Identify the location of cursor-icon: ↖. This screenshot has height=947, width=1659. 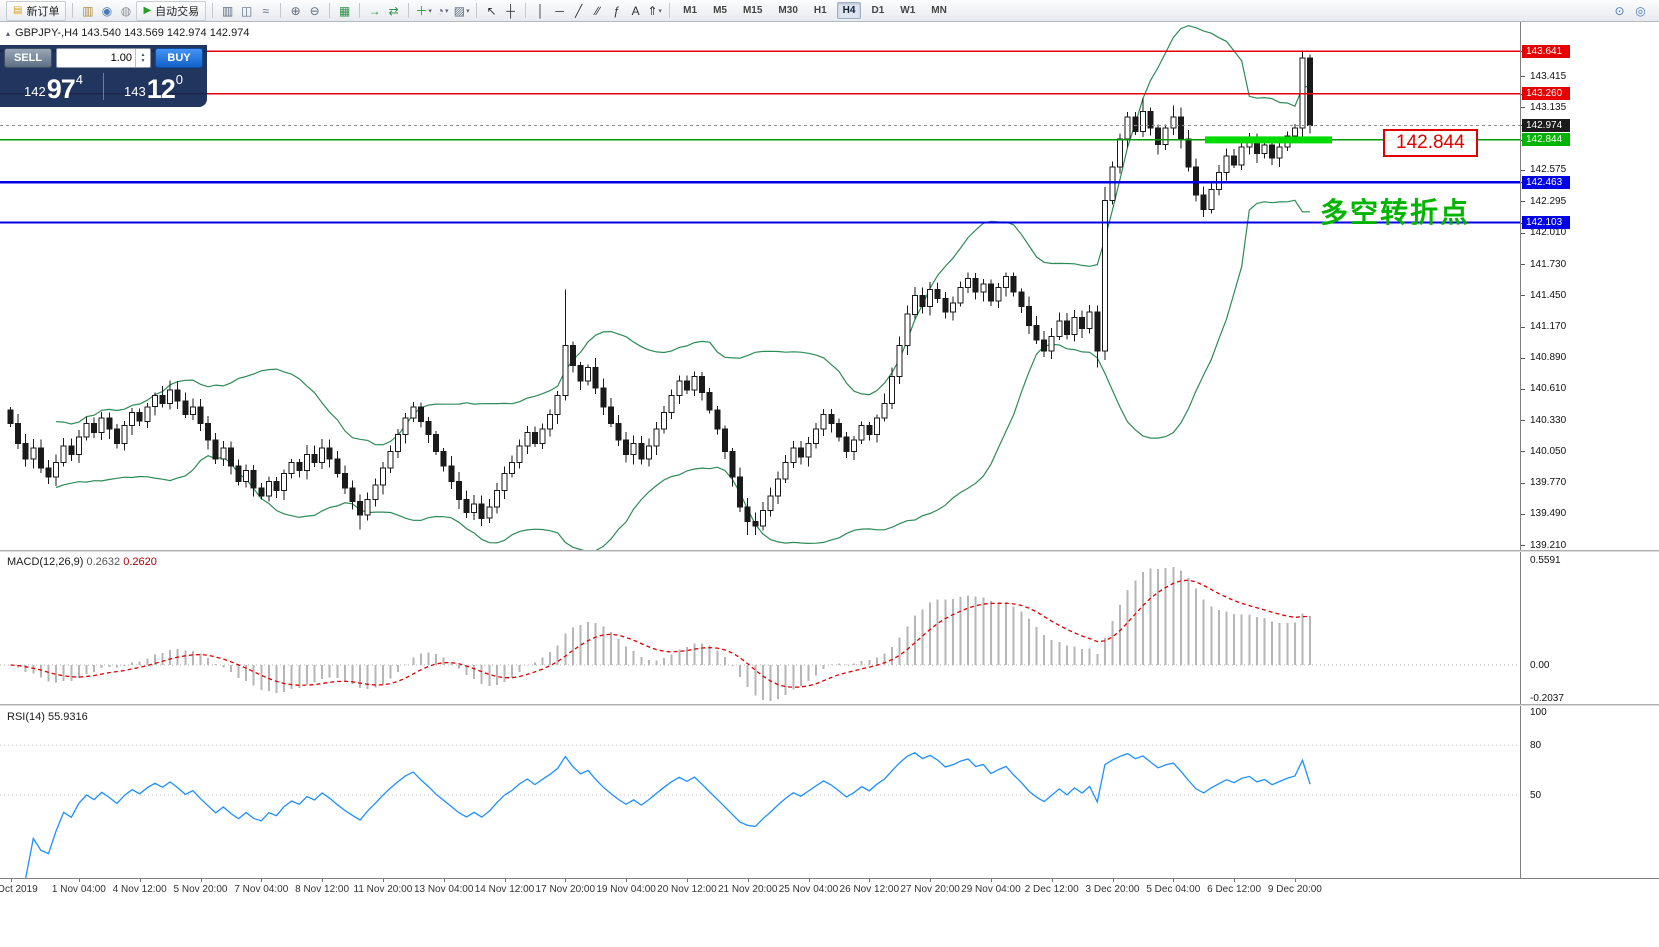
(491, 10).